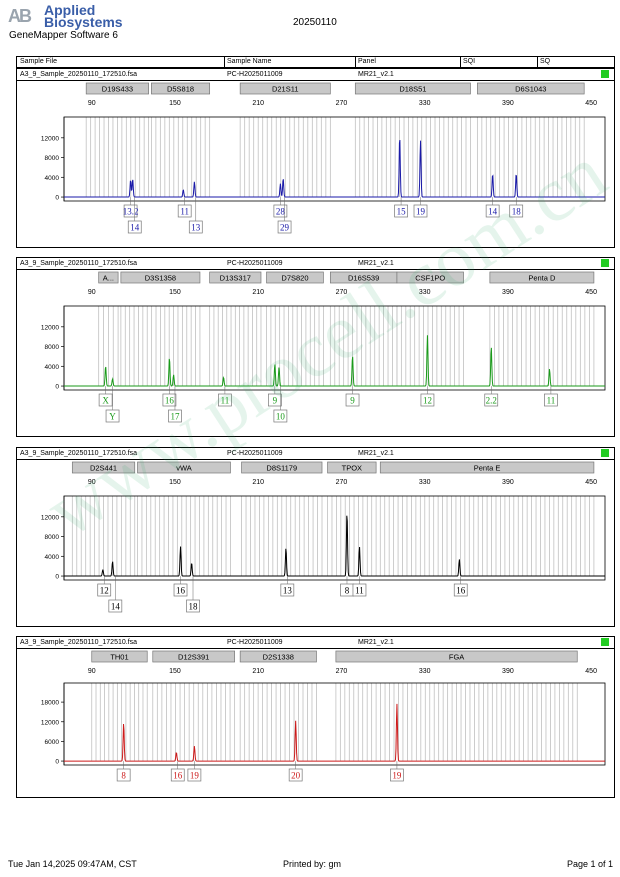 The width and height of the screenshot is (620, 877). Describe the element at coordinates (38, 61) in the screenshot. I see `col-sample-file: Sample File` at that location.